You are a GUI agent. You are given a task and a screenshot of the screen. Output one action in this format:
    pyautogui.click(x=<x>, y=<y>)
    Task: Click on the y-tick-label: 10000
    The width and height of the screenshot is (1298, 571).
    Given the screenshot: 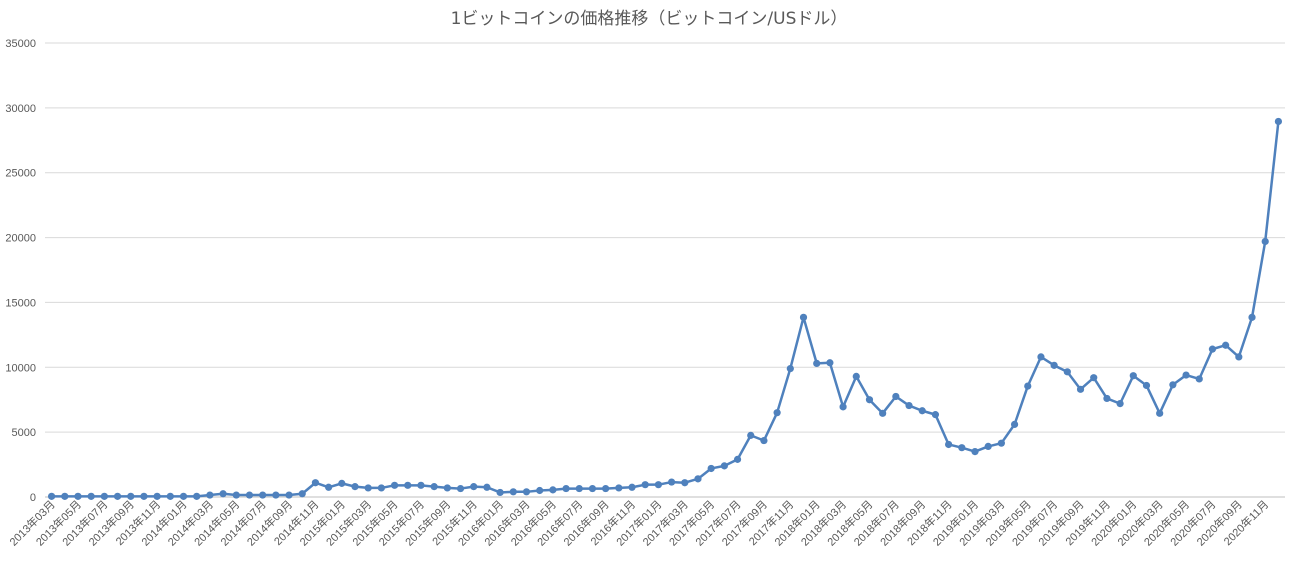 What is the action you would take?
    pyautogui.click(x=20, y=368)
    